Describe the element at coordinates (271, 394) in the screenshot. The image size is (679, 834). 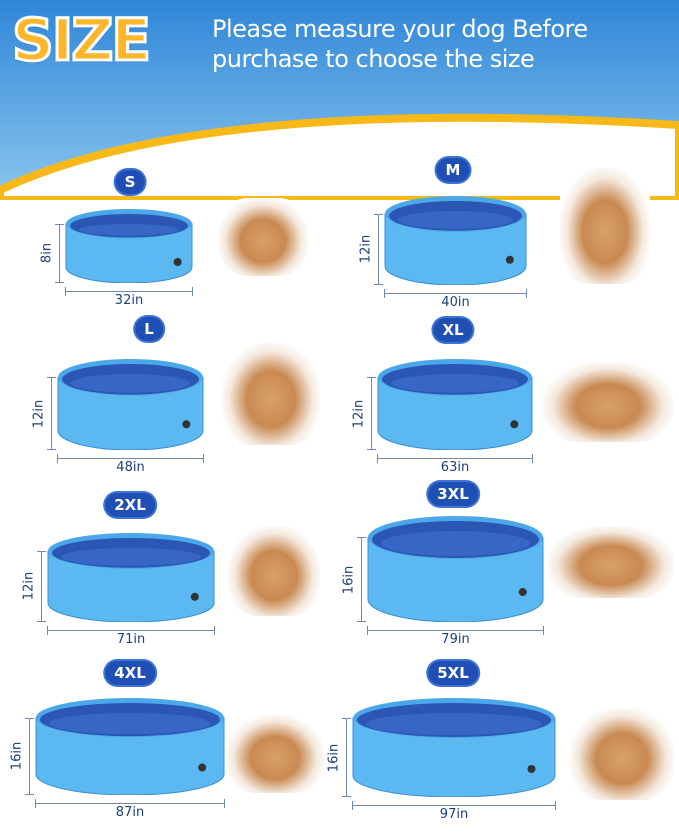
I see `photo-girl-with-dog` at that location.